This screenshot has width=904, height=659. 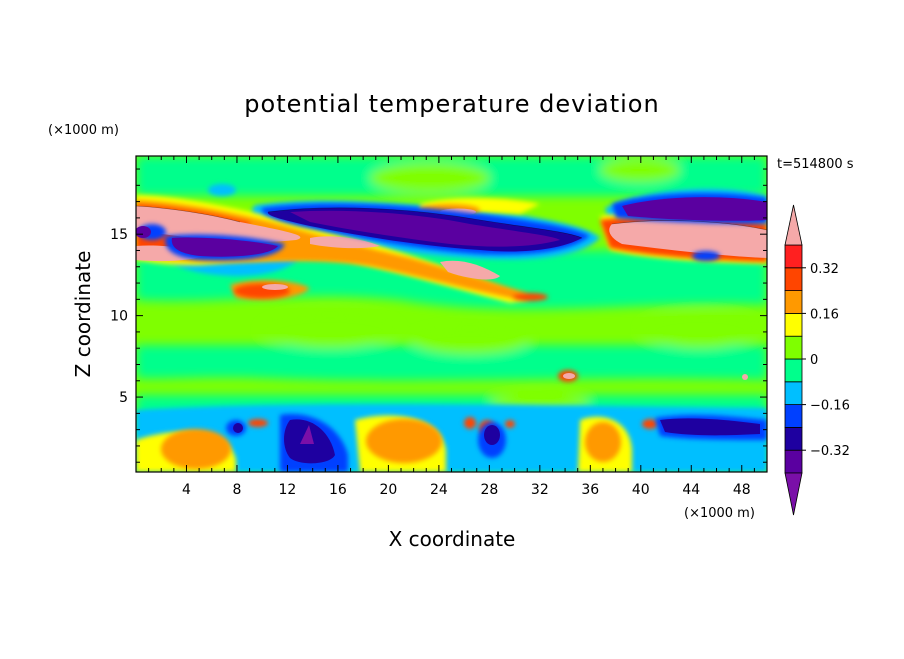 What do you see at coordinates (83, 130) in the screenshot?
I see `z-unit-label: (×1000 m)` at bounding box center [83, 130].